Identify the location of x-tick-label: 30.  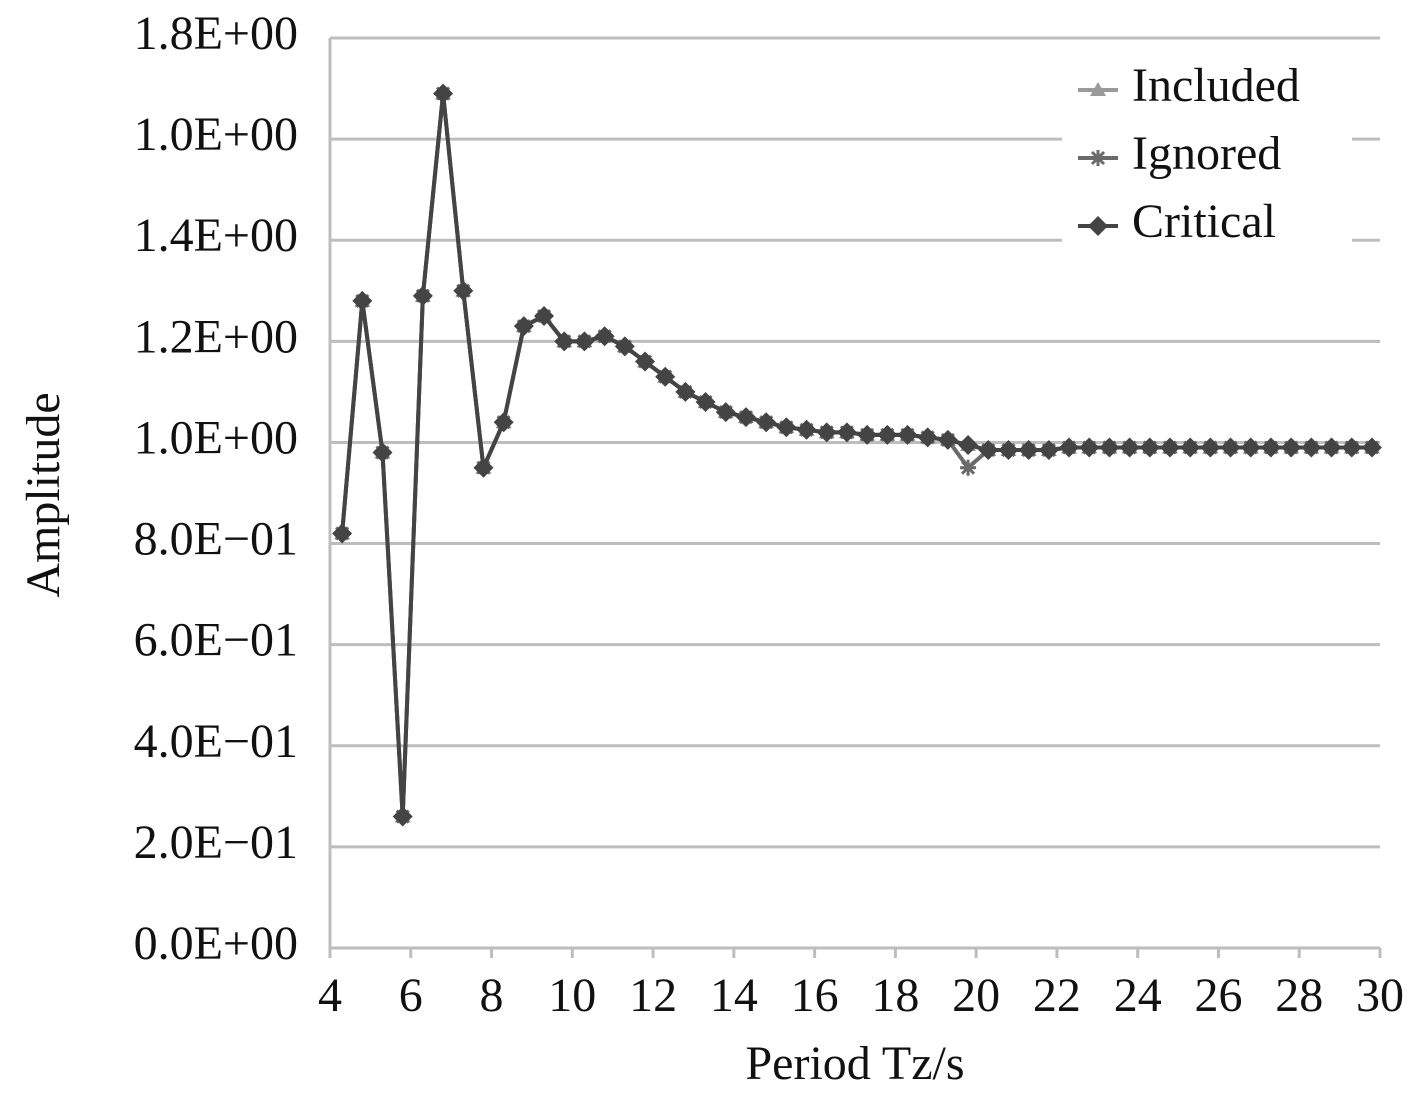
(1380, 995).